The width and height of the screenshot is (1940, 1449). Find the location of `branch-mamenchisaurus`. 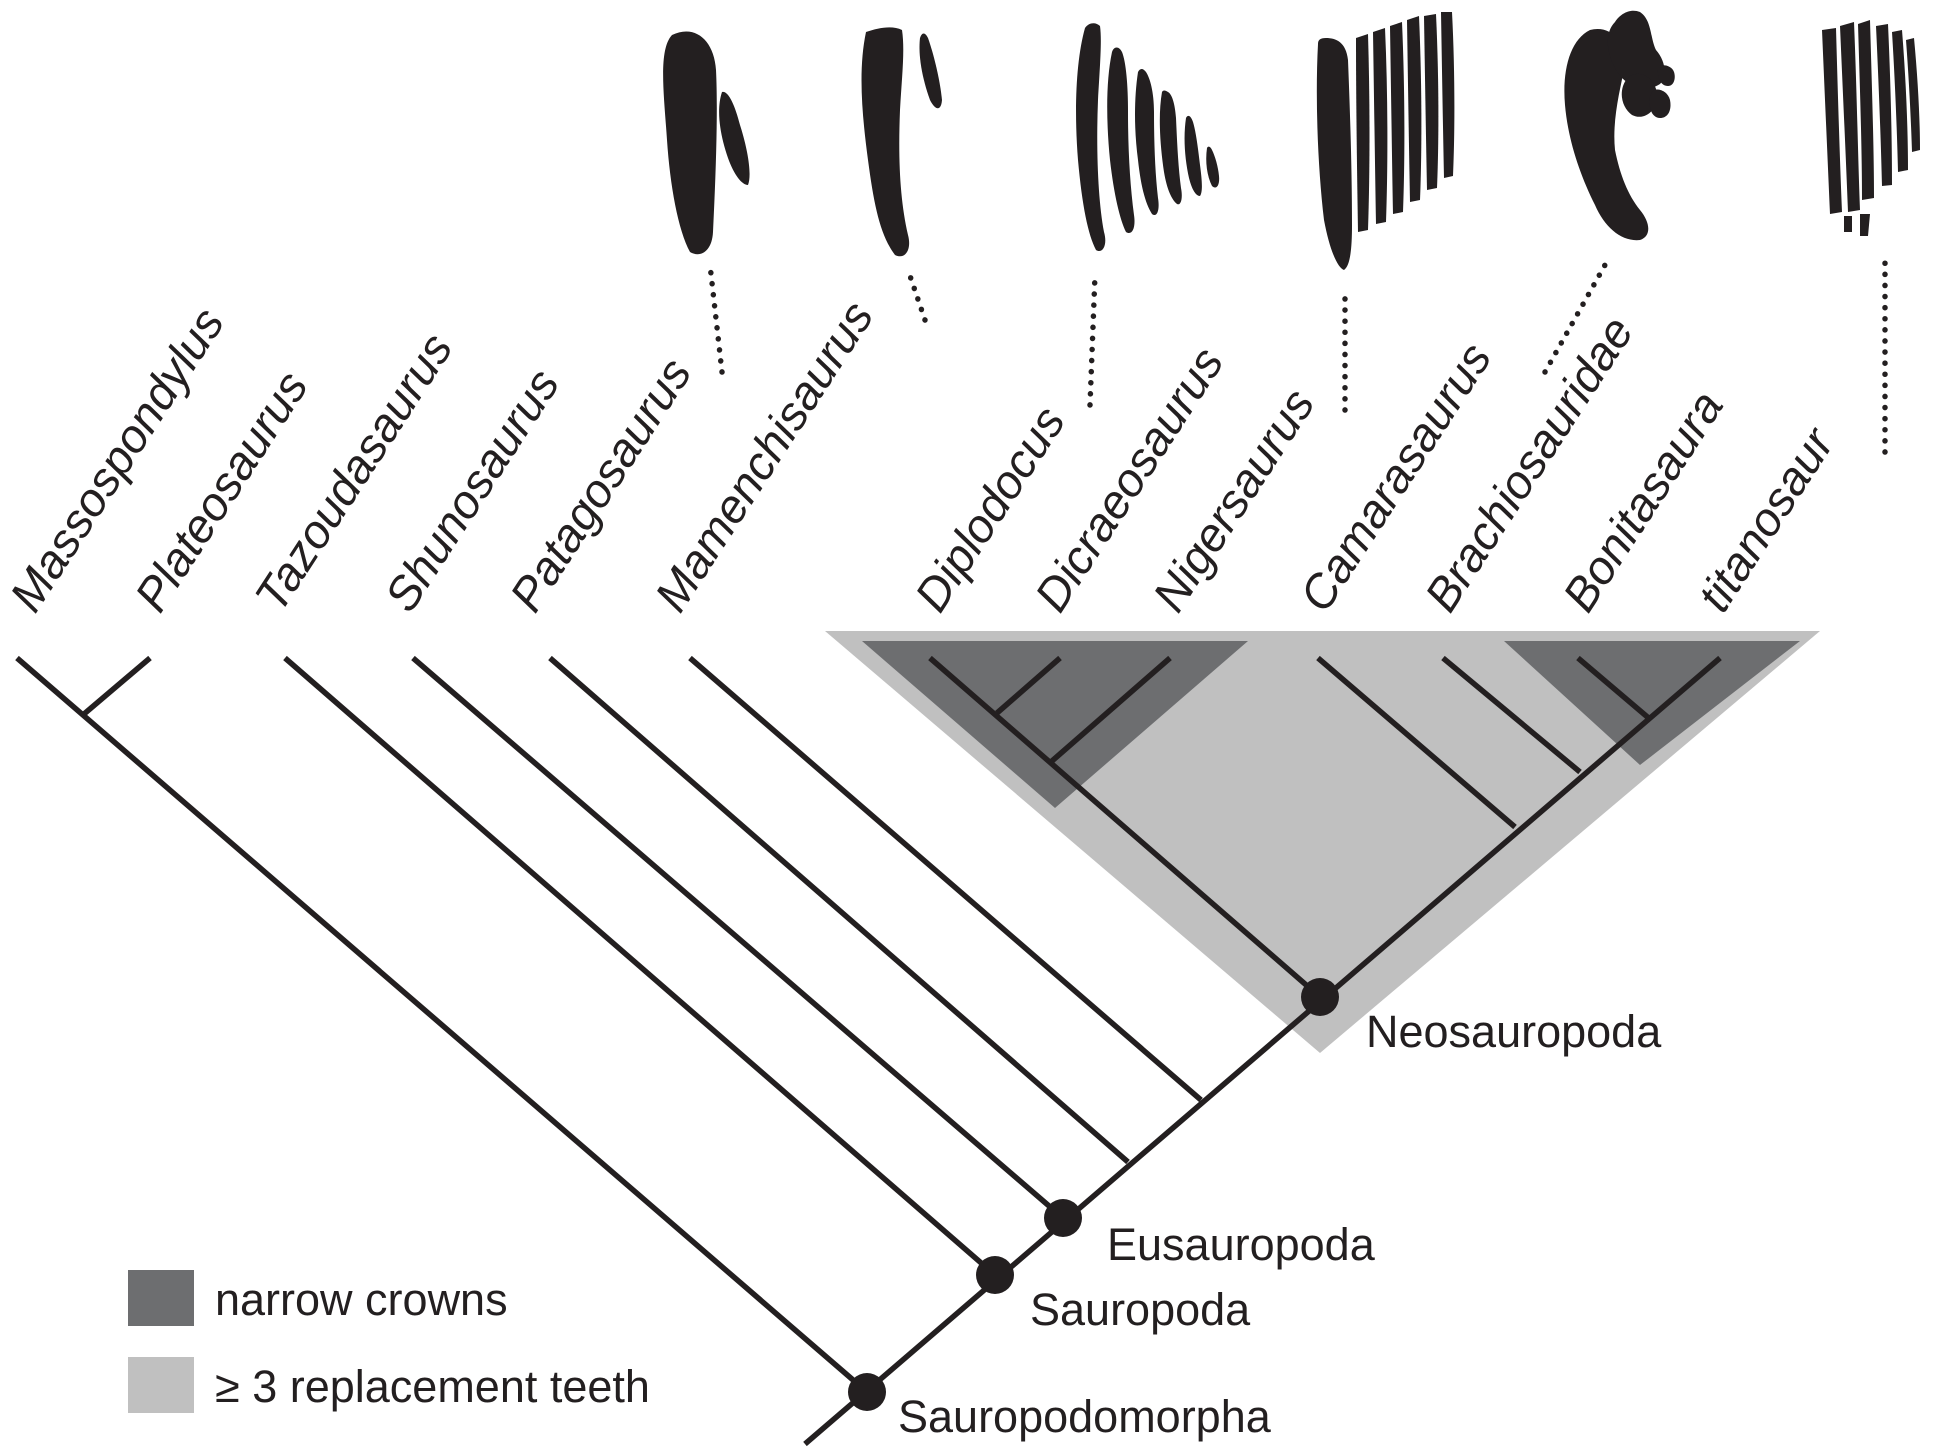

branch-mamenchisaurus is located at coordinates (945, 879).